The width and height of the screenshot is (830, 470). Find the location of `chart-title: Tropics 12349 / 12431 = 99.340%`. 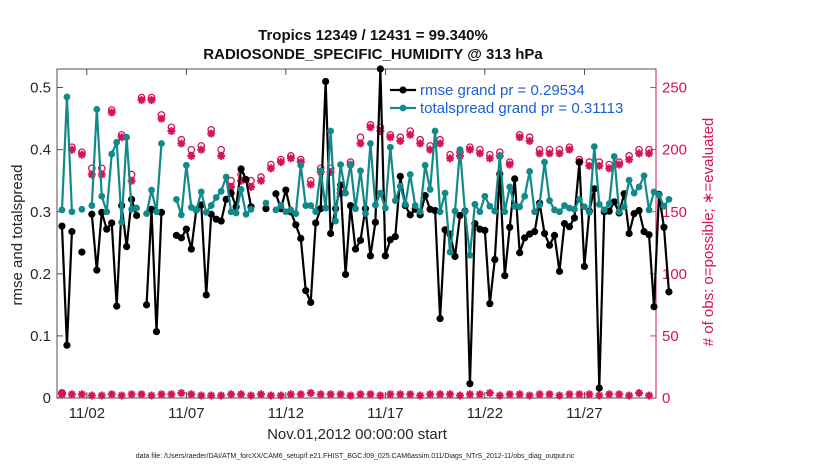

chart-title: Tropics 12349 / 12431 = 99.340% is located at coordinates (373, 35).